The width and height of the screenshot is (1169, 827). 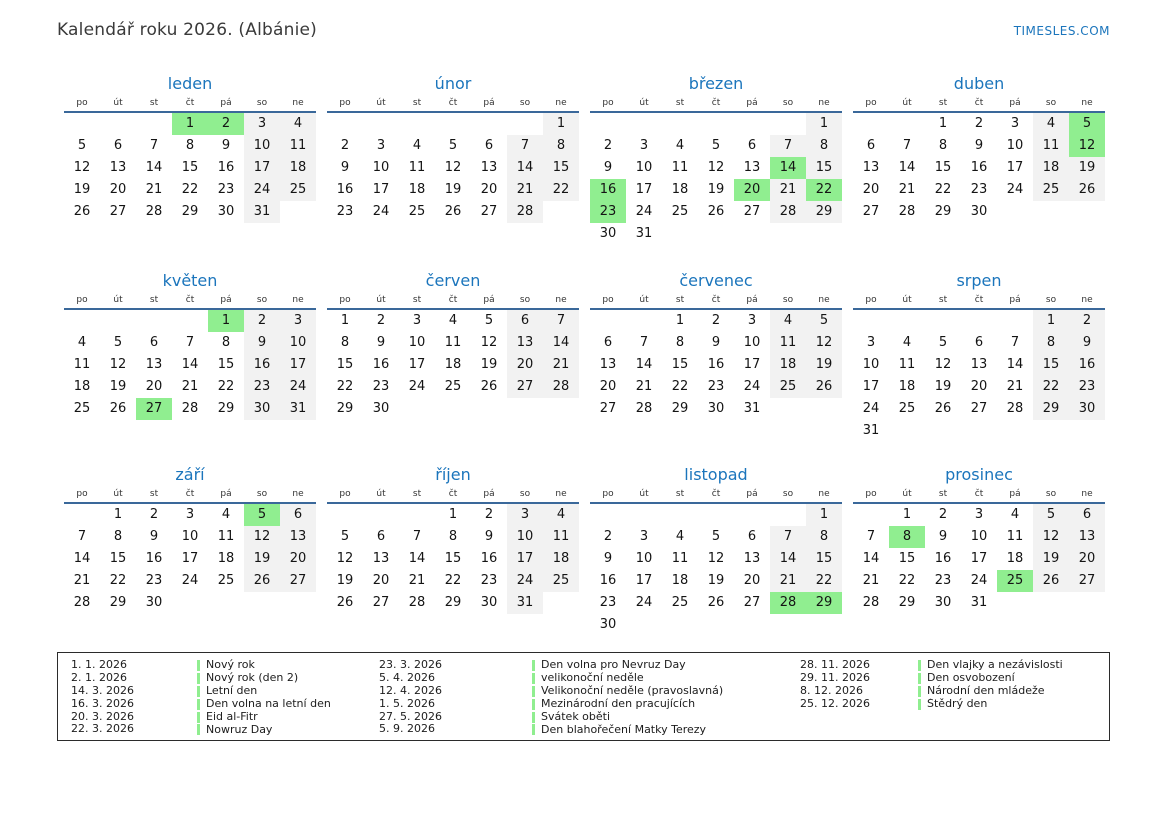 What do you see at coordinates (417, 103) in the screenshot?
I see `weekday-label: st` at bounding box center [417, 103].